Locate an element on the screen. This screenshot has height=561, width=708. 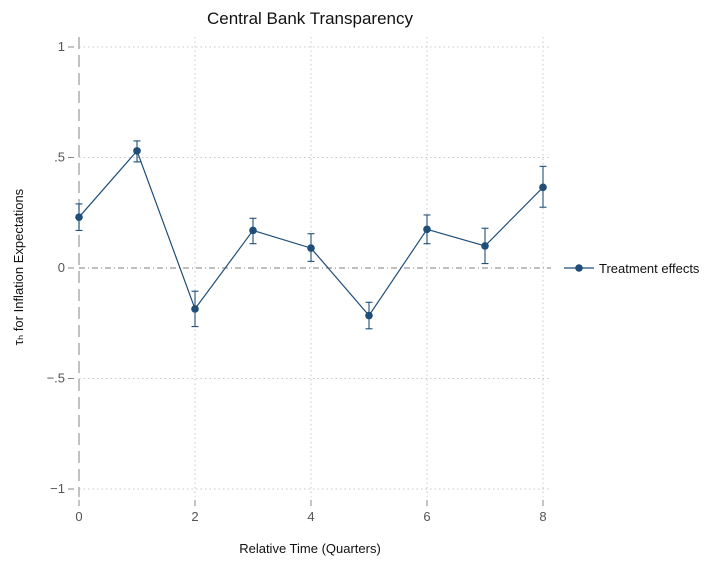
y-tick-label: −.5 is located at coordinates (56, 378).